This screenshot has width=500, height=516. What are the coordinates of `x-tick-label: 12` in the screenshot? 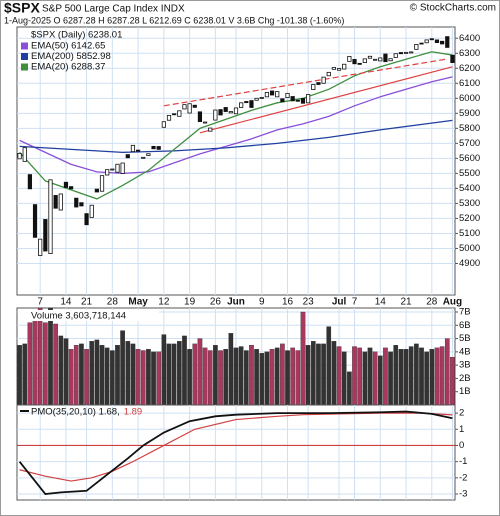 It's located at (164, 302).